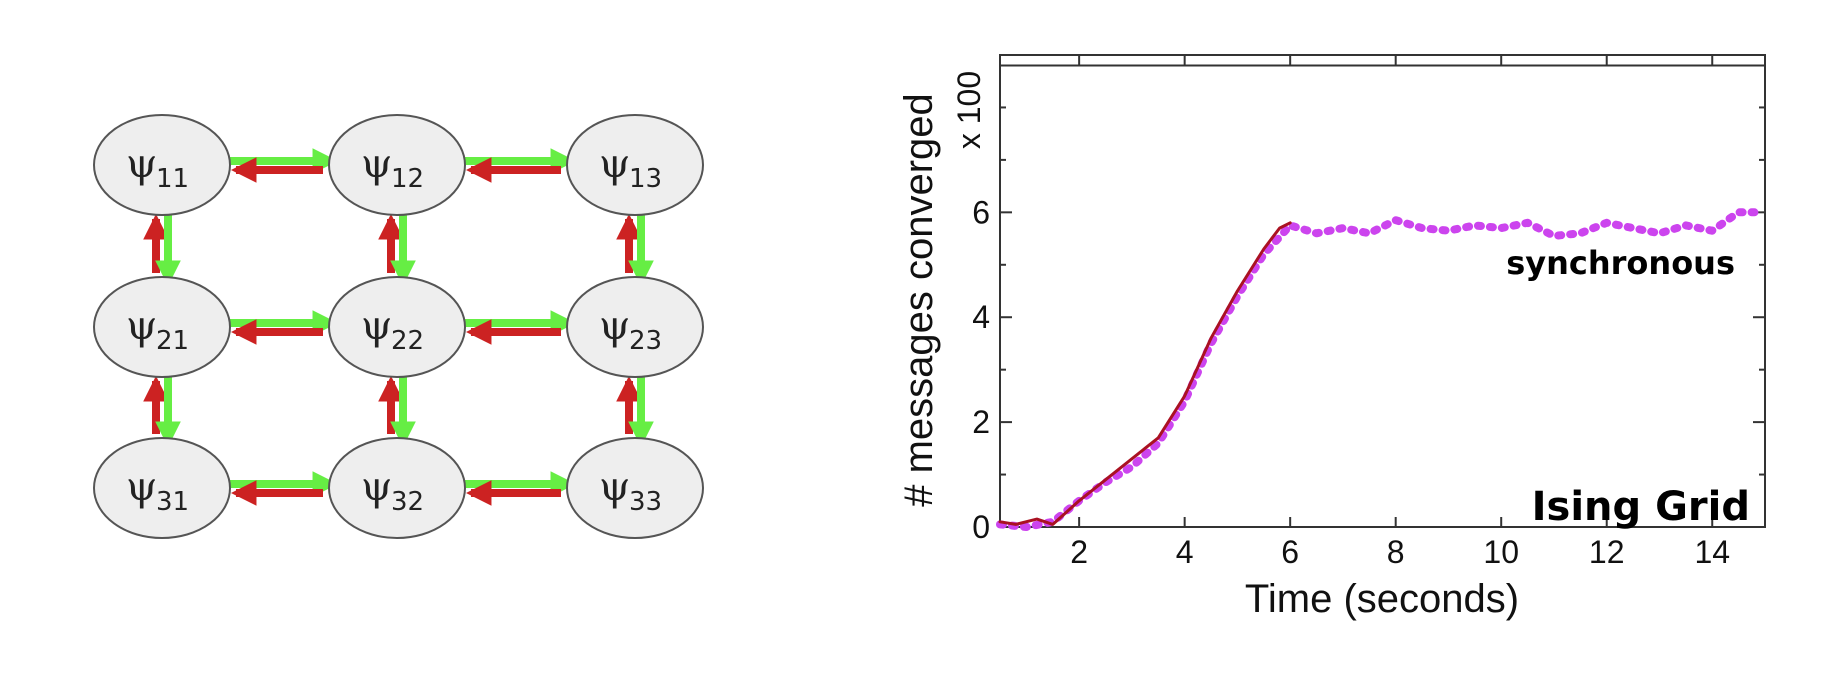 This screenshot has width=1838, height=678. I want to click on node-subscript: 12, so click(407, 179).